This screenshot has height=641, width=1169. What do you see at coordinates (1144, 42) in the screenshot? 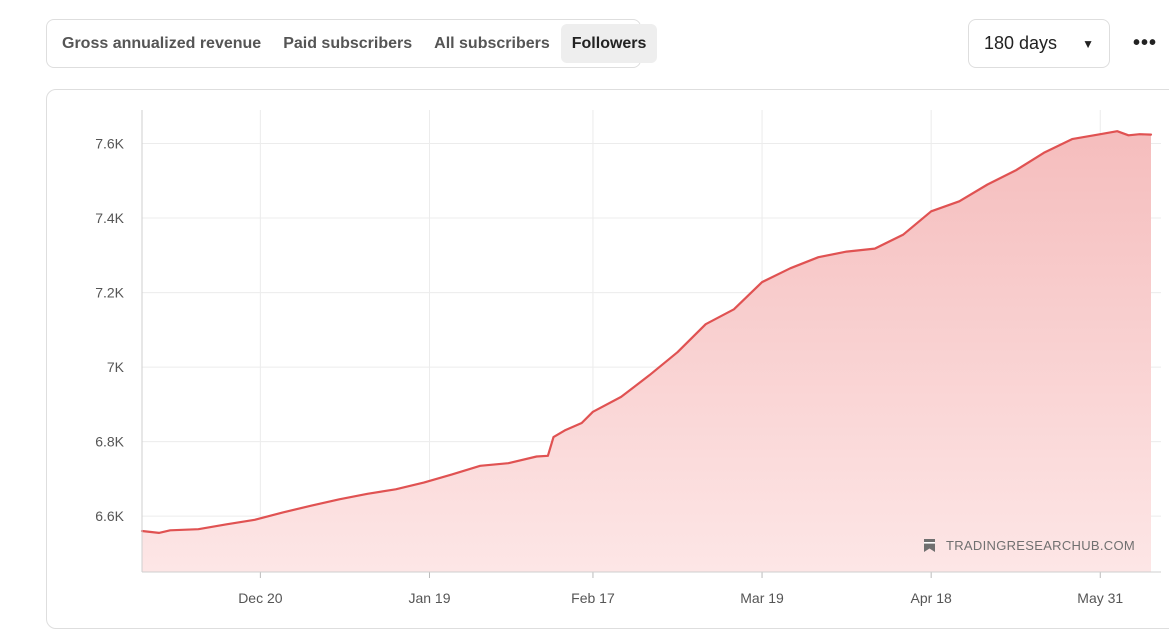
I see `more-options-icon: •••` at bounding box center [1144, 42].